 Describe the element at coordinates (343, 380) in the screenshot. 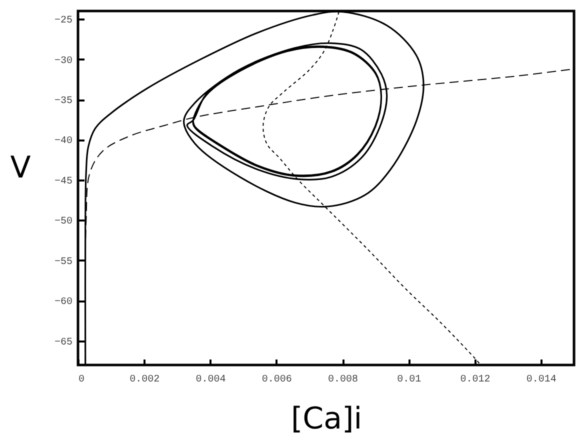

I see `x-tick-label: 0.008` at that location.